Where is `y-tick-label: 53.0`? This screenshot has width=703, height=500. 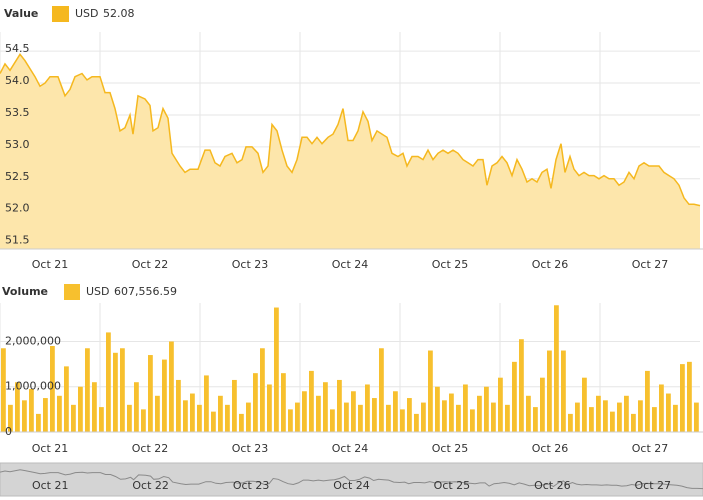 y-tick-label: 53.0 is located at coordinates (17, 144).